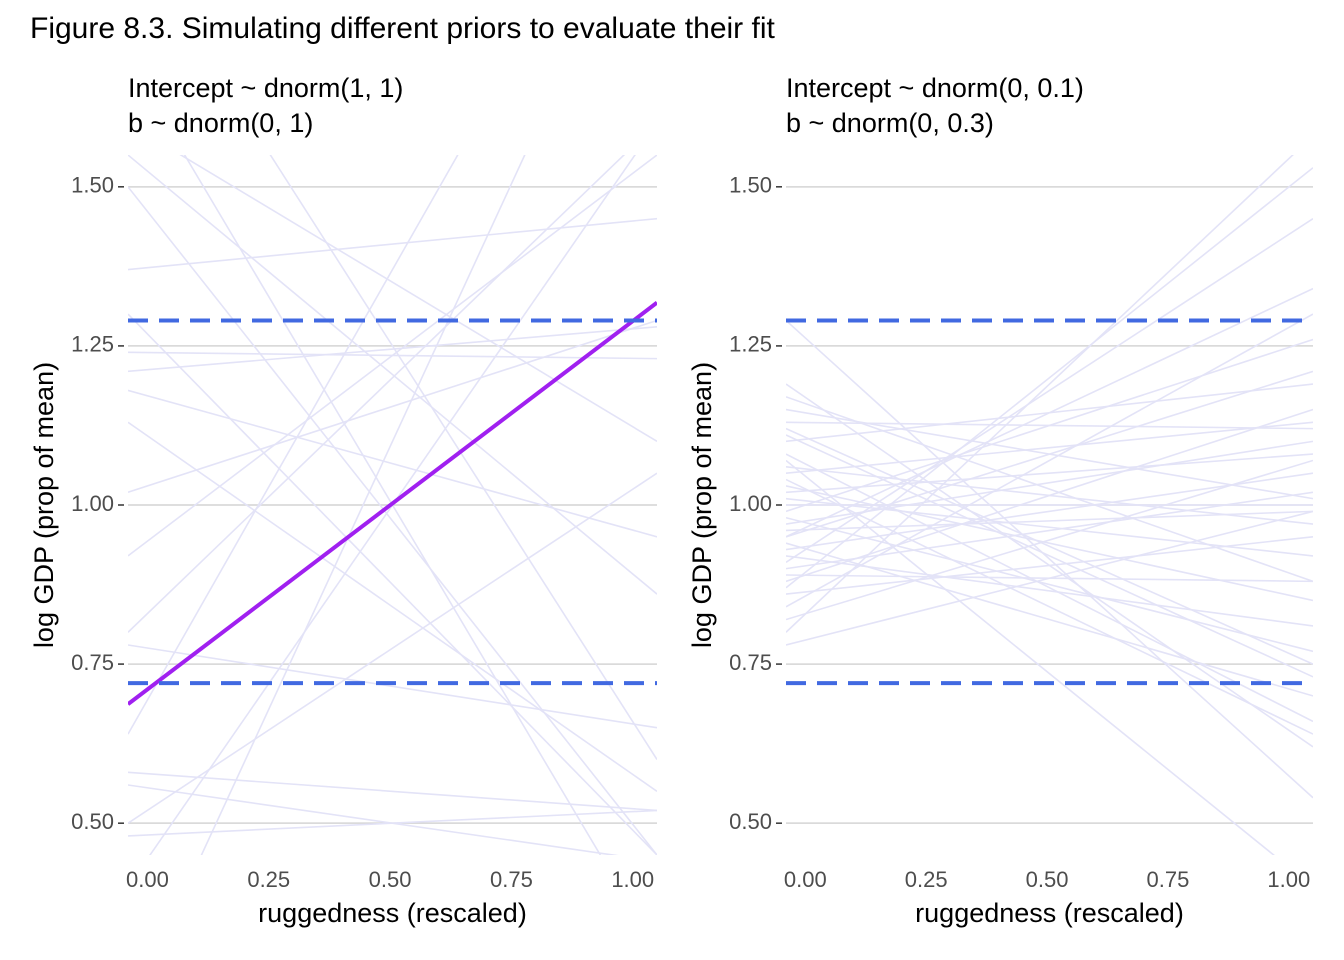 Image resolution: width=1344 pixels, height=960 pixels. What do you see at coordinates (220, 123) in the screenshot?
I see `panel-subtitle: b ~ dnorm(0, 1)` at bounding box center [220, 123].